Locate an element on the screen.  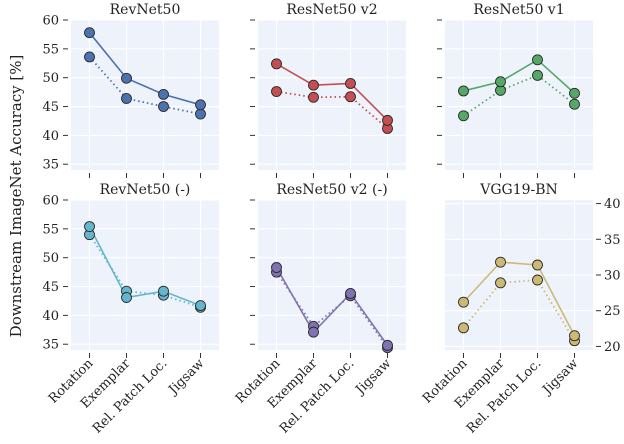
panel-revnet50: RevNet50 35 40 45 50 55 60 is located at coordinates (130, 90).